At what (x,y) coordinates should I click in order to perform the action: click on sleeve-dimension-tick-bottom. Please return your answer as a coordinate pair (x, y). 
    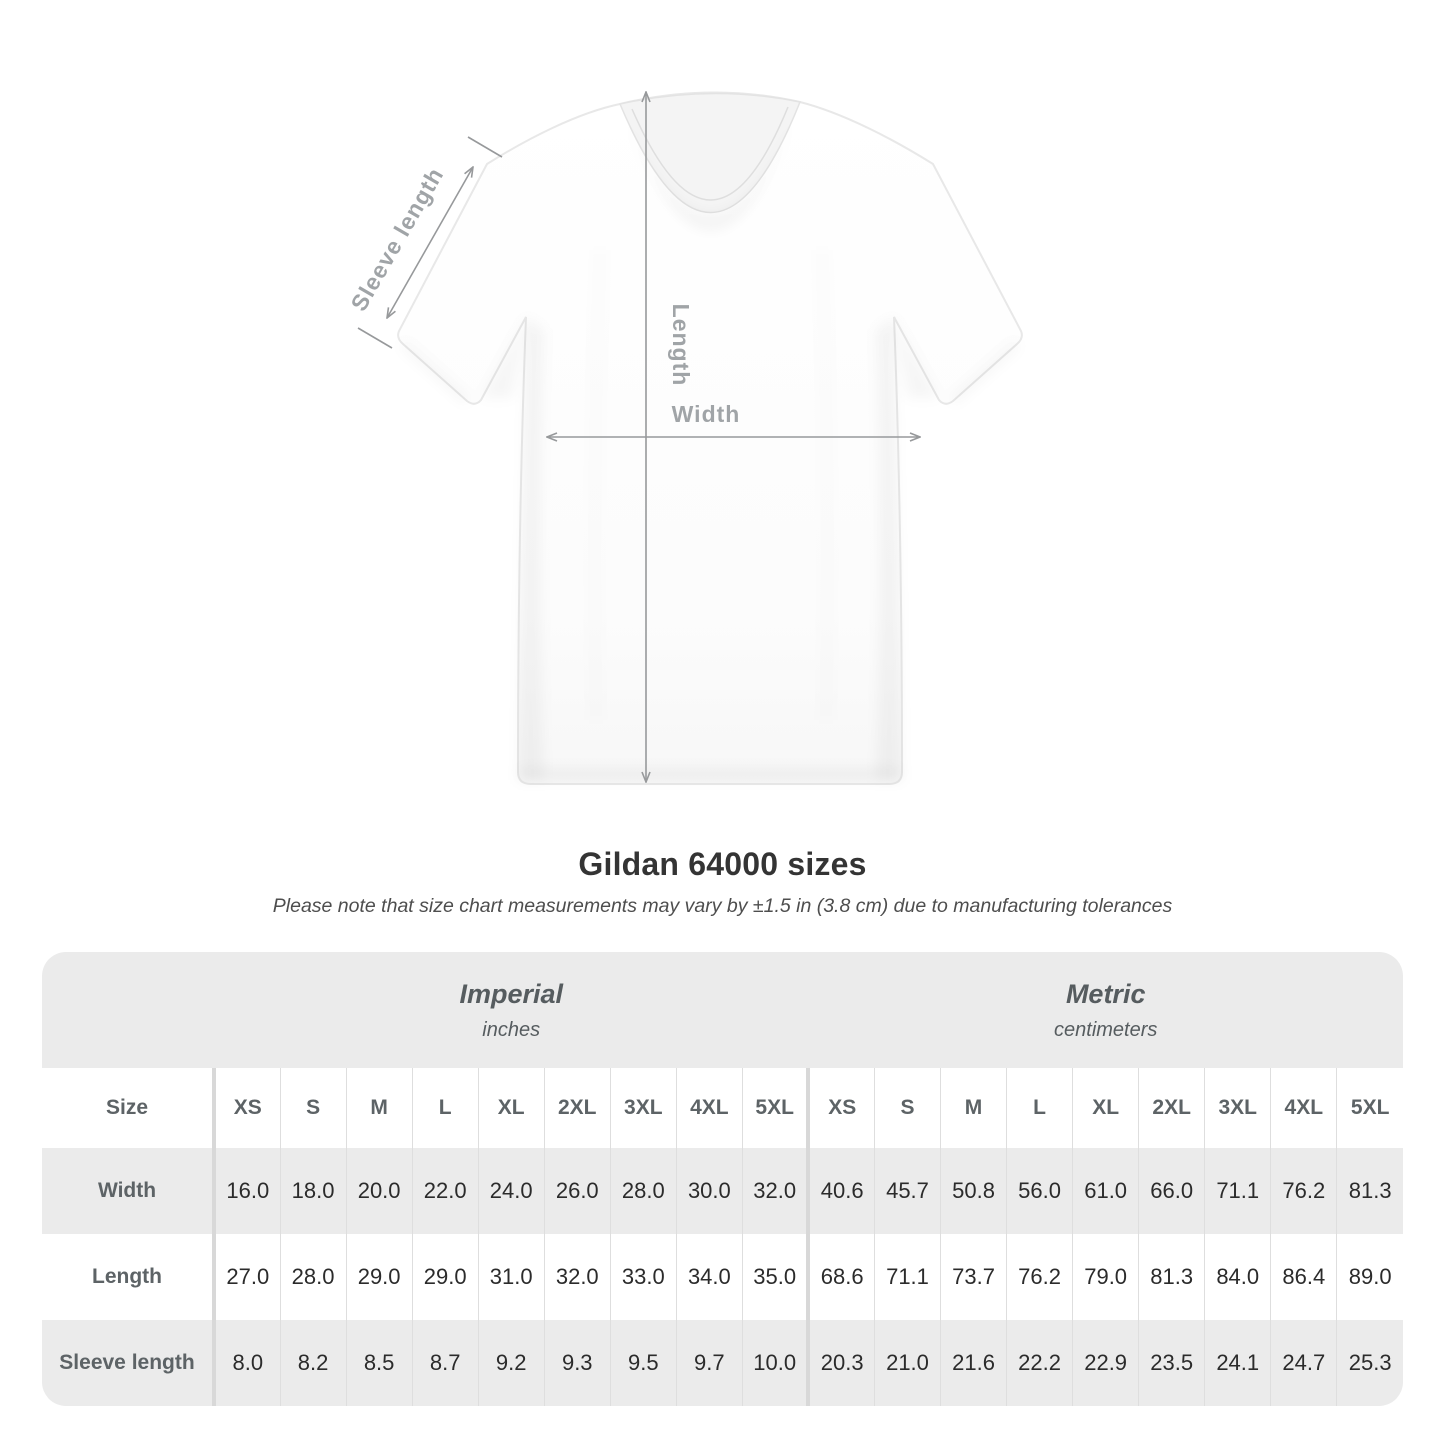
    Looking at the image, I should click on (375, 338).